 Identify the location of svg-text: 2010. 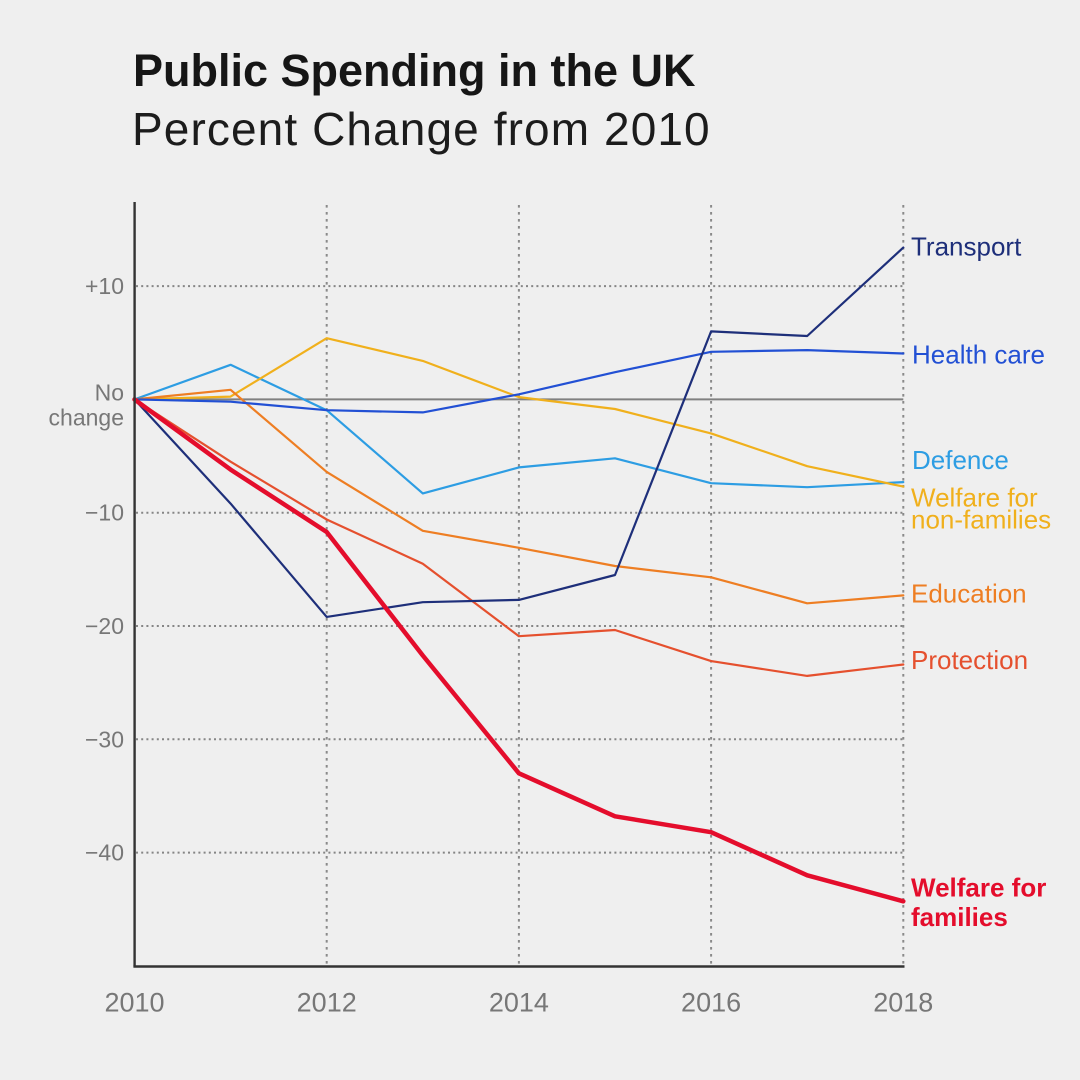
(134, 1002).